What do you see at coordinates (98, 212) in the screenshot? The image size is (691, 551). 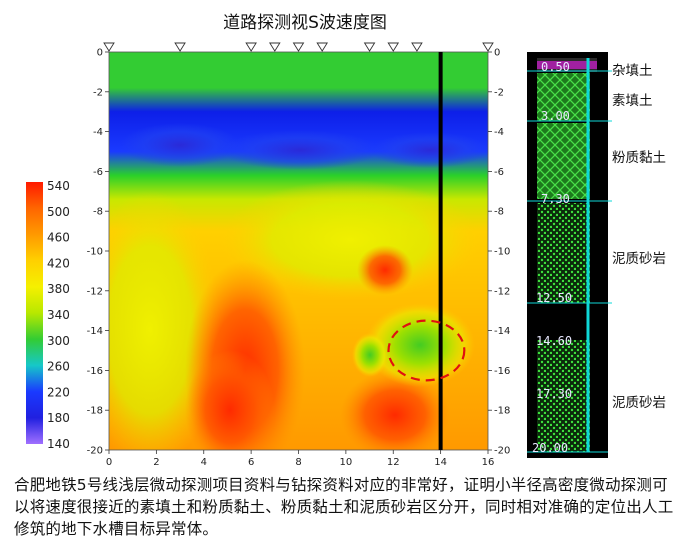 I see `y-tick-label-left: -8` at bounding box center [98, 212].